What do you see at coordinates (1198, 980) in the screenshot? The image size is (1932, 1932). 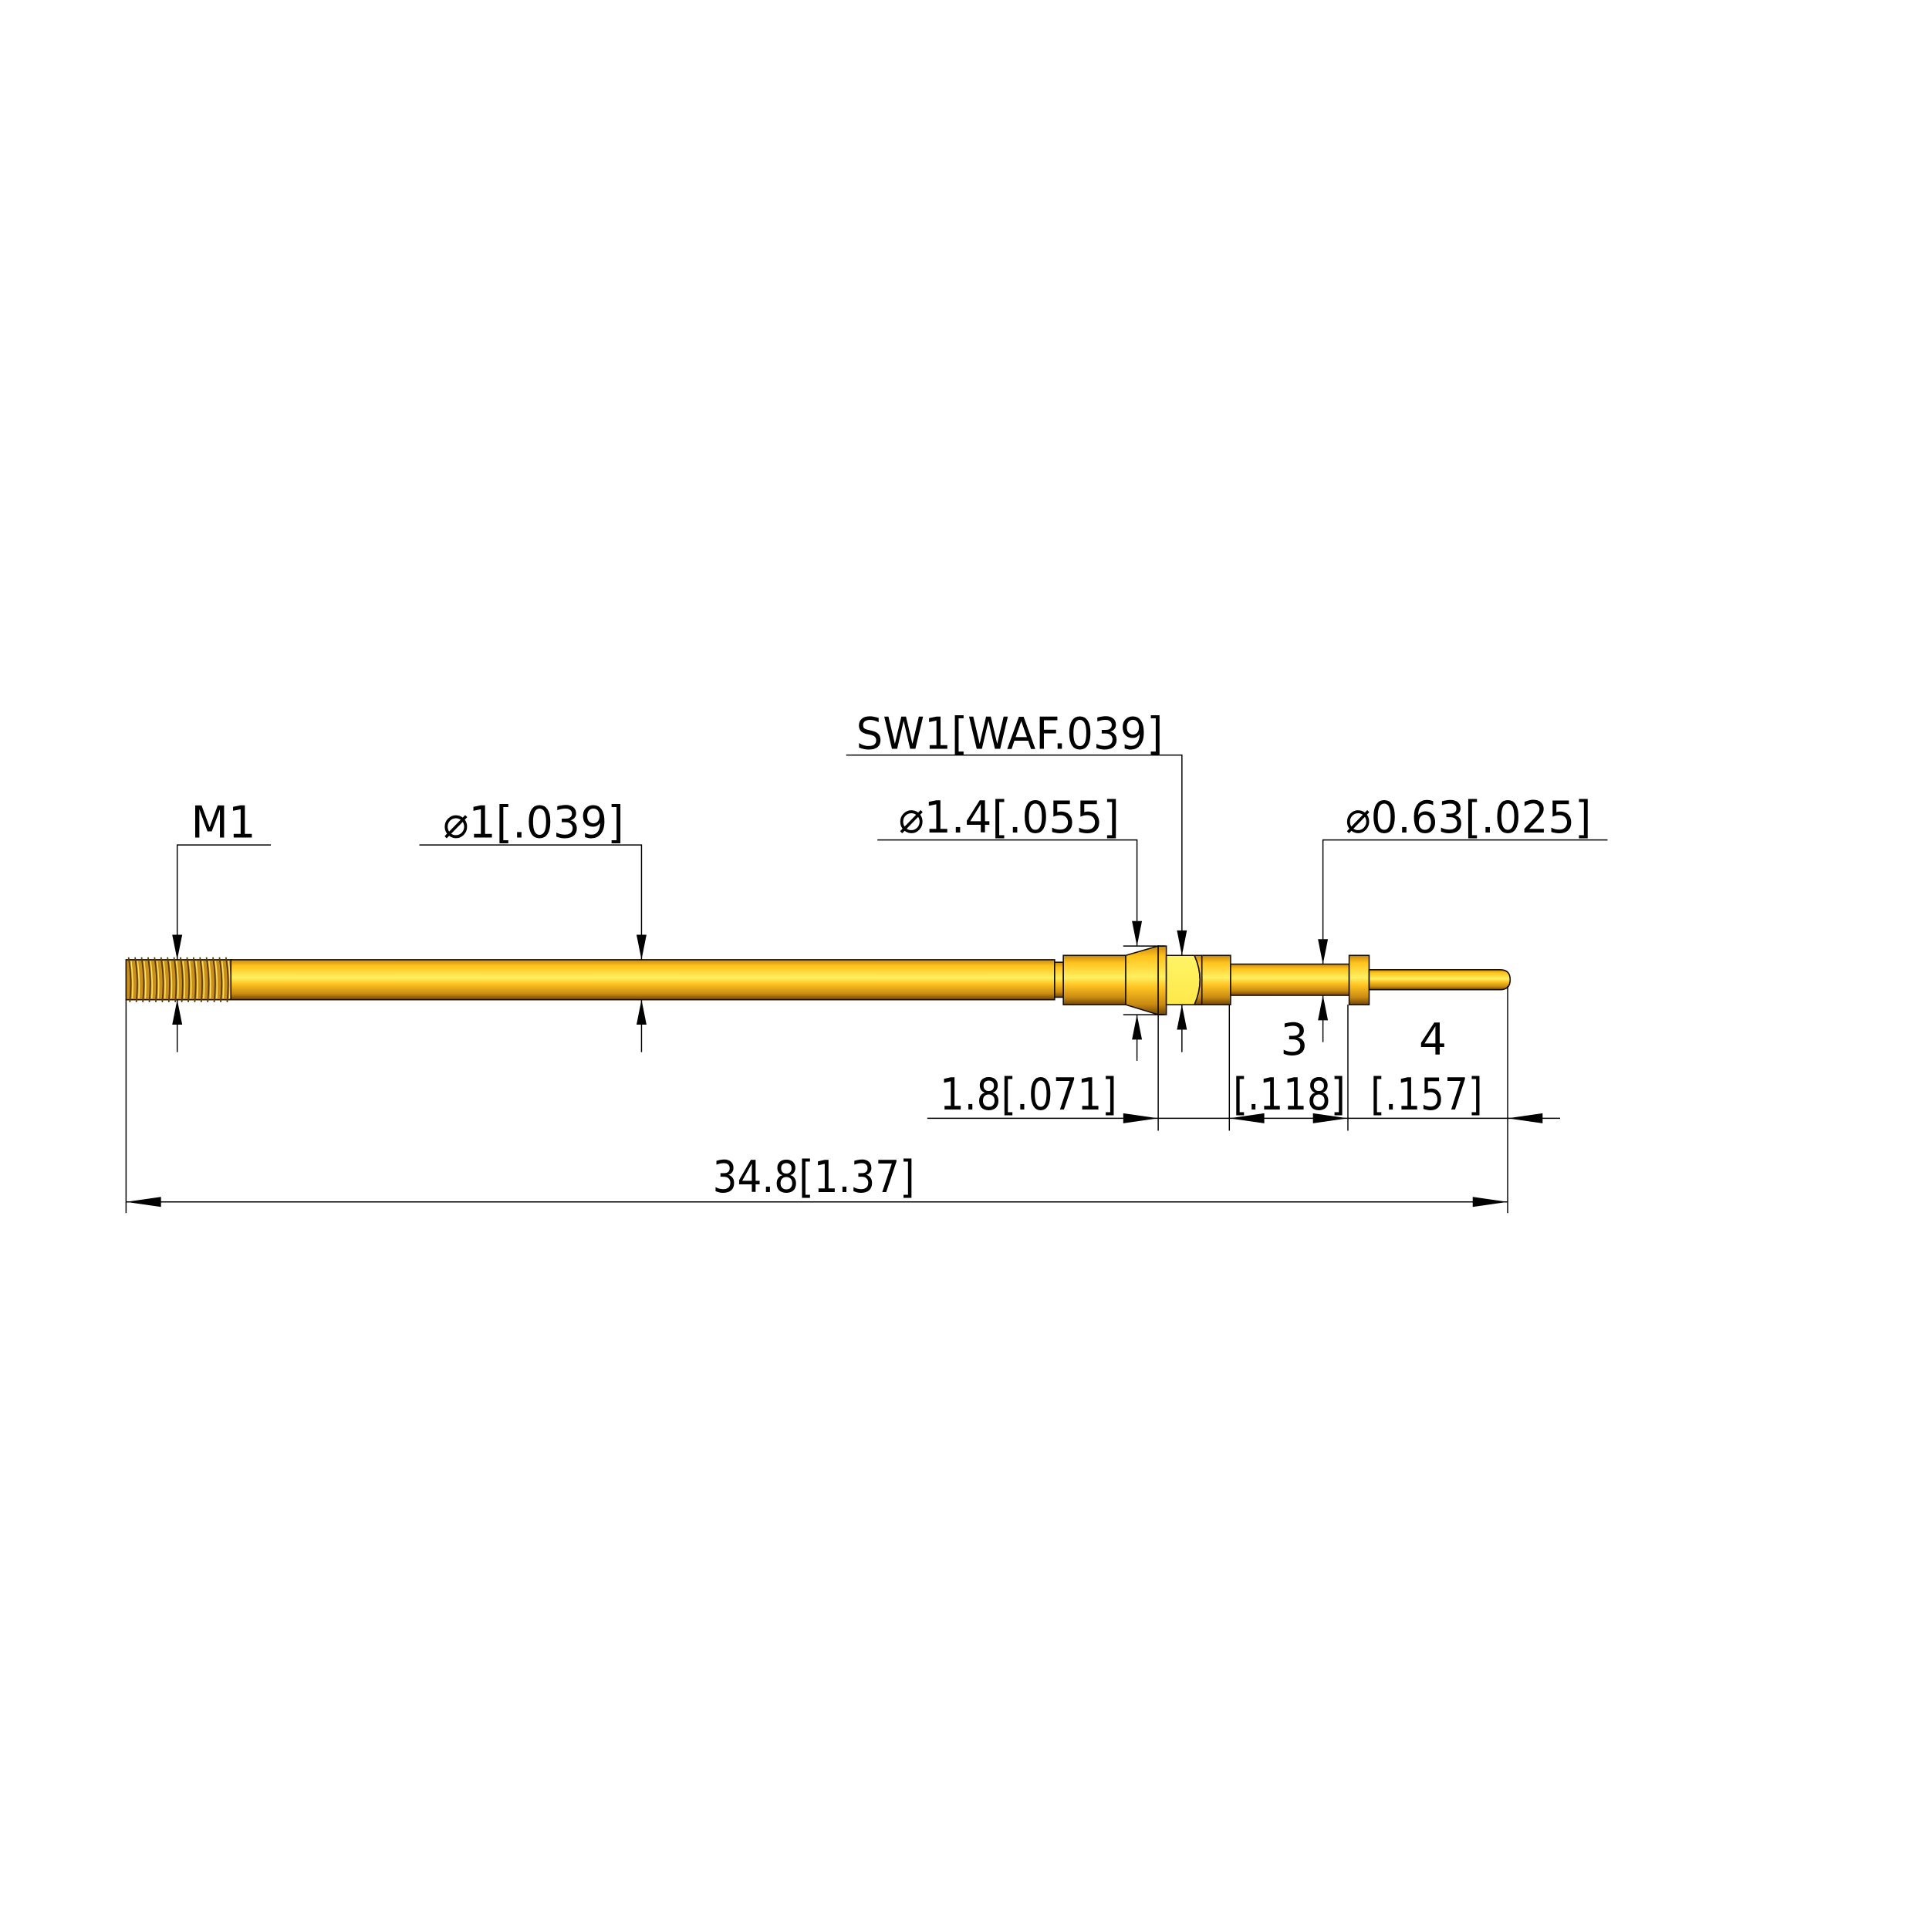 I see `hex-chamfer` at bounding box center [1198, 980].